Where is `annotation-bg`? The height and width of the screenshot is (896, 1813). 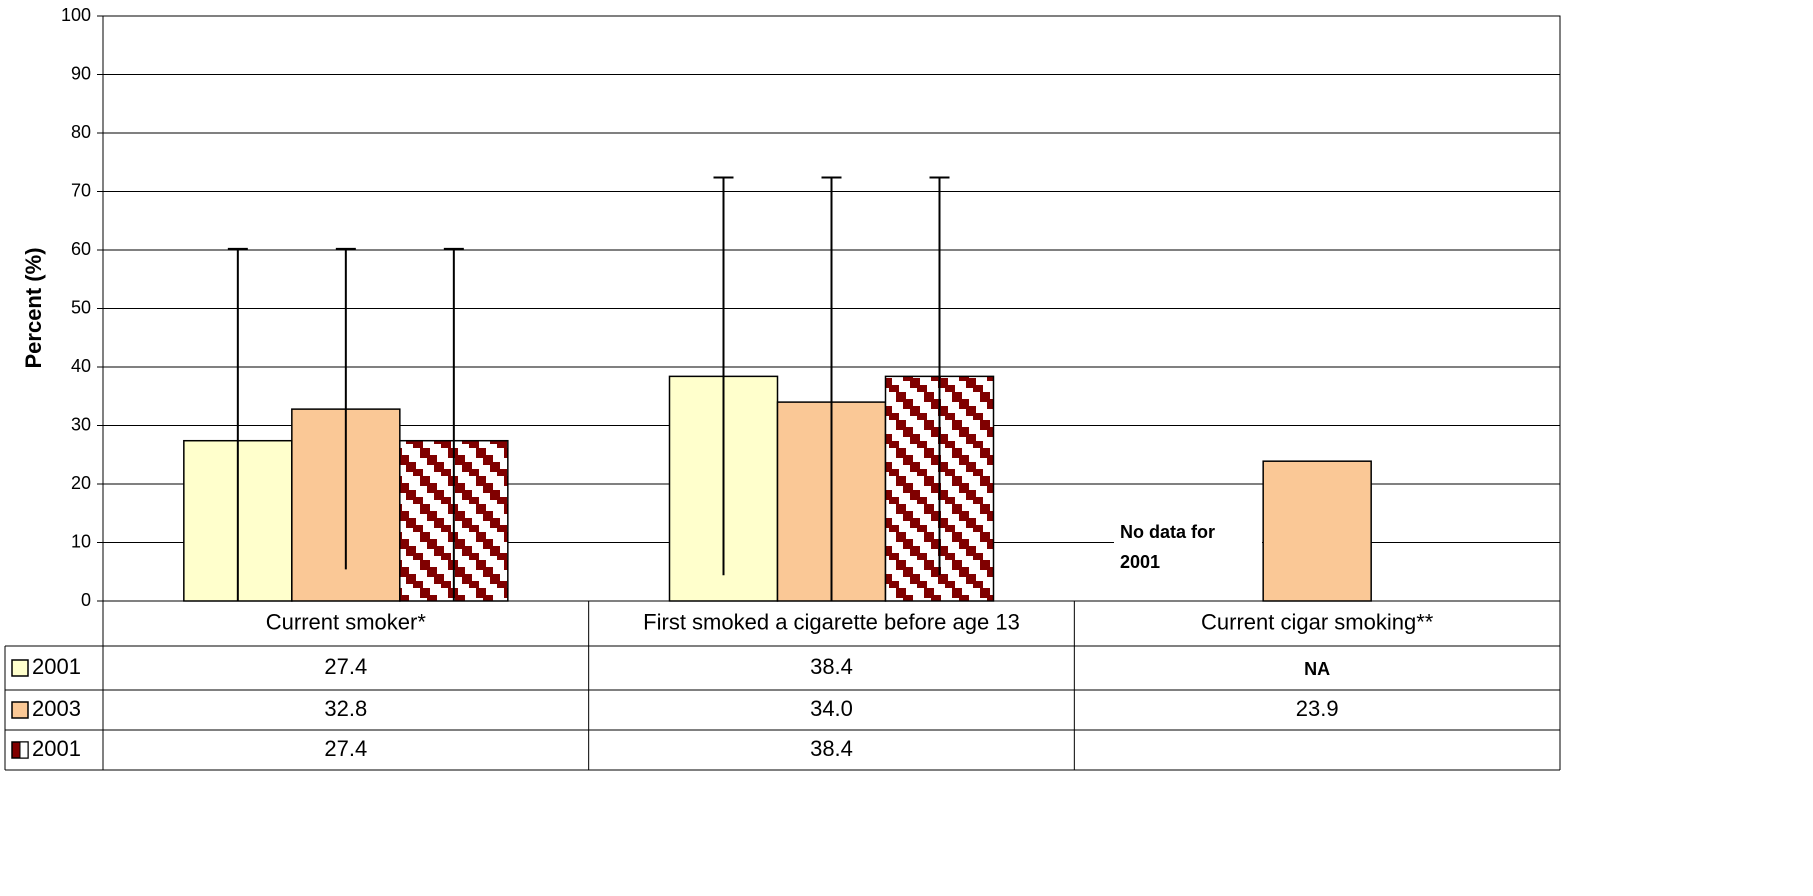 annotation-bg is located at coordinates (1188, 548).